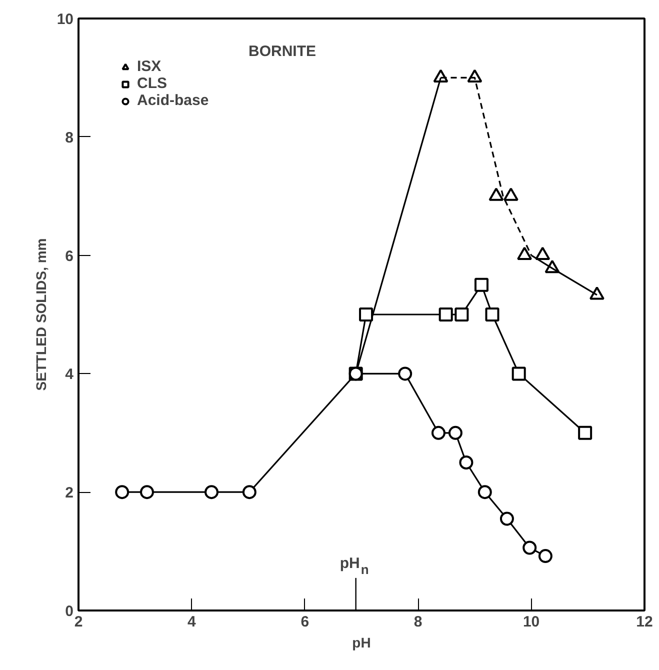  Describe the element at coordinates (69, 611) in the screenshot. I see `y-tick-label: 0` at that location.